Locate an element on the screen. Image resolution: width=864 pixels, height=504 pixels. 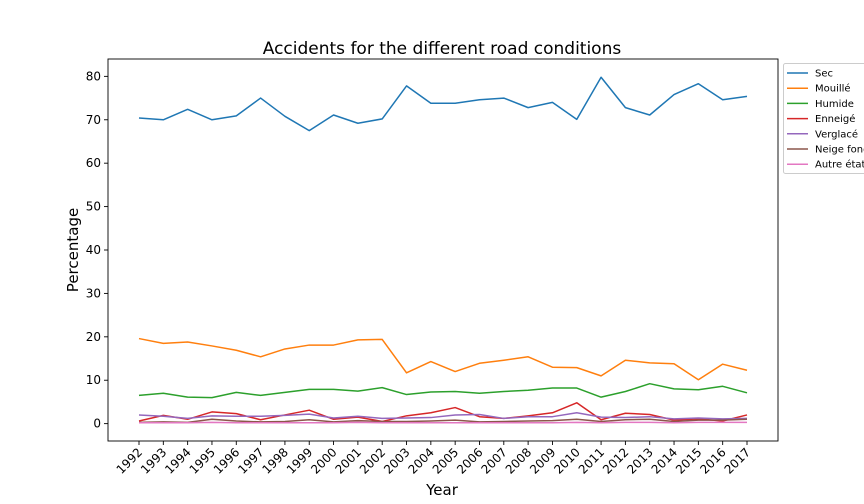
legend-box is located at coordinates (823, 118).